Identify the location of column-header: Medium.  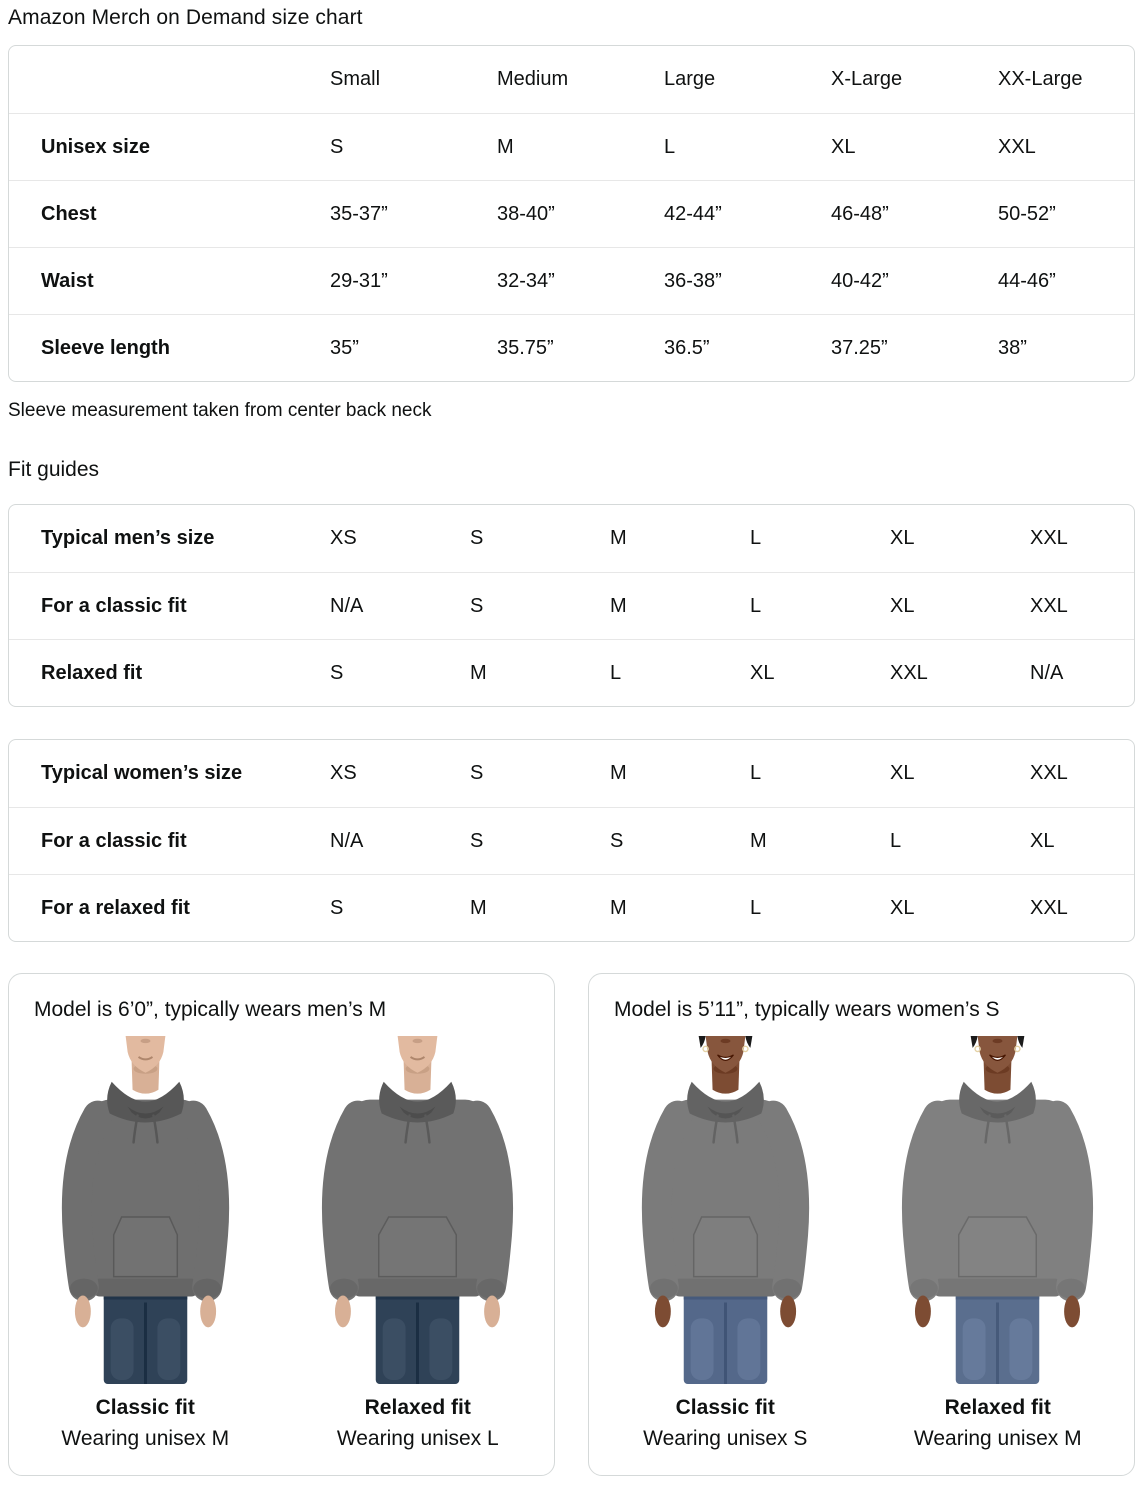
(533, 79).